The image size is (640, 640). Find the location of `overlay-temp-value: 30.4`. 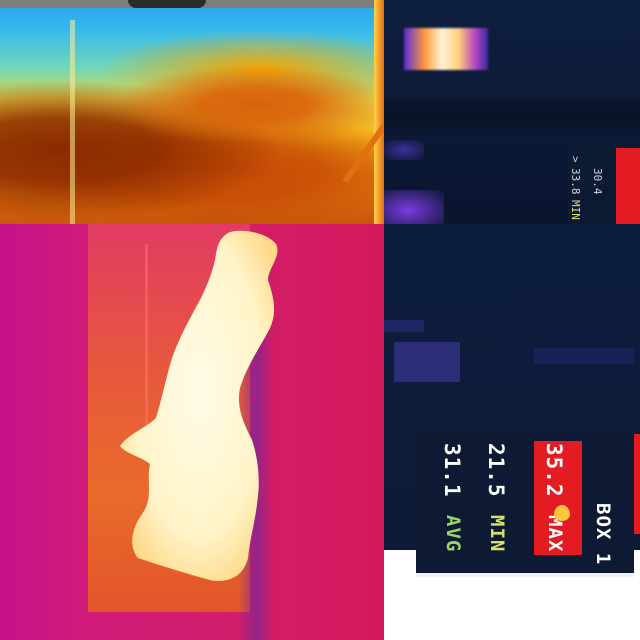

overlay-temp-value: 30.4 is located at coordinates (597, 181).